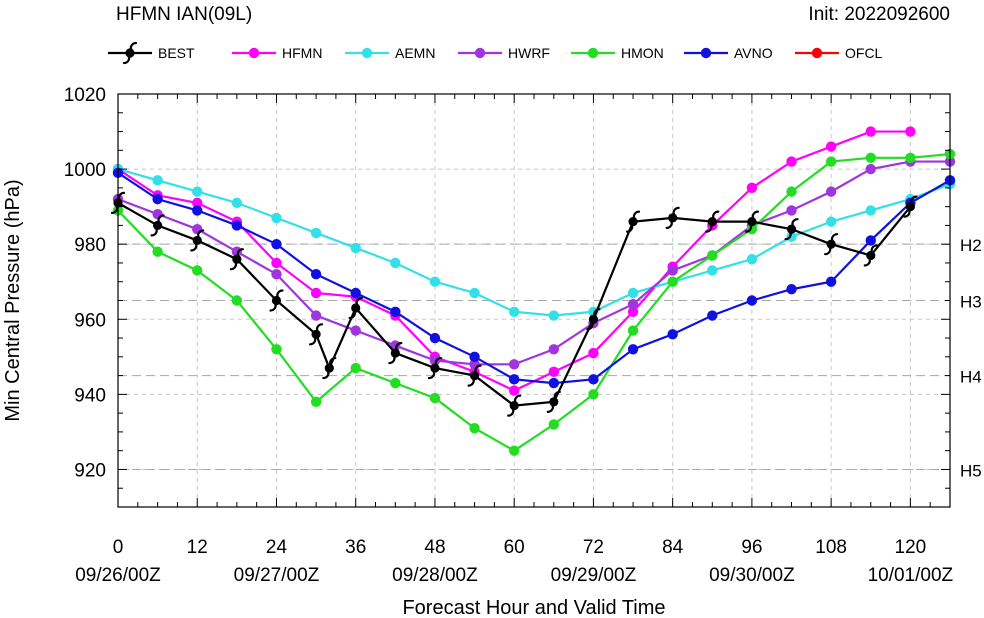 Image resolution: width=984 pixels, height=618 pixels. Describe the element at coordinates (514, 547) in the screenshot. I see `x-tick-label: 60` at that location.